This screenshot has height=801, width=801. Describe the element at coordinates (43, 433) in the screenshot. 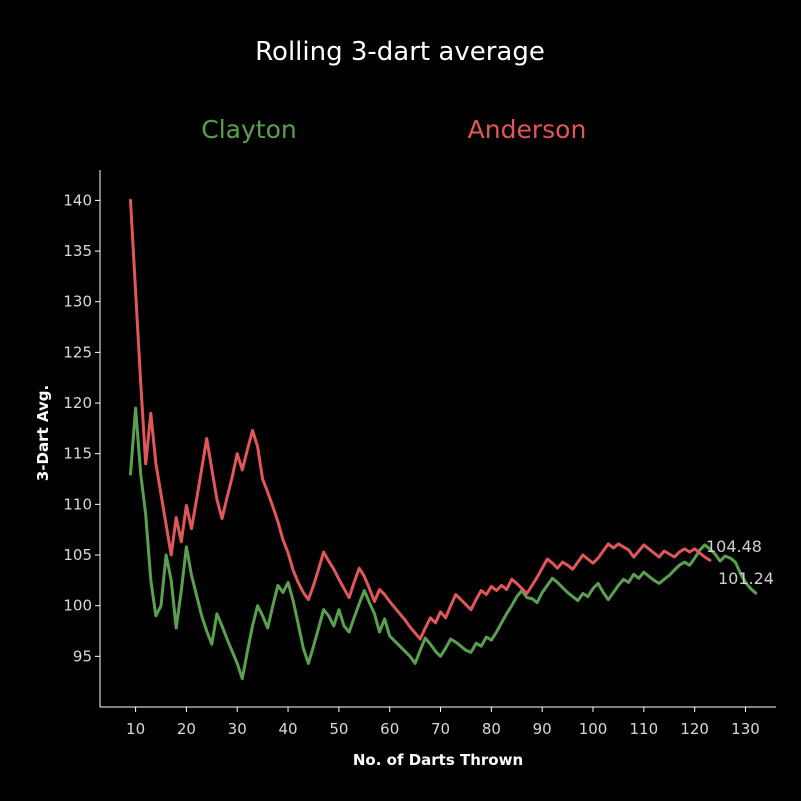

I see `y-axis-label: 3-Dart Avg.` at that location.